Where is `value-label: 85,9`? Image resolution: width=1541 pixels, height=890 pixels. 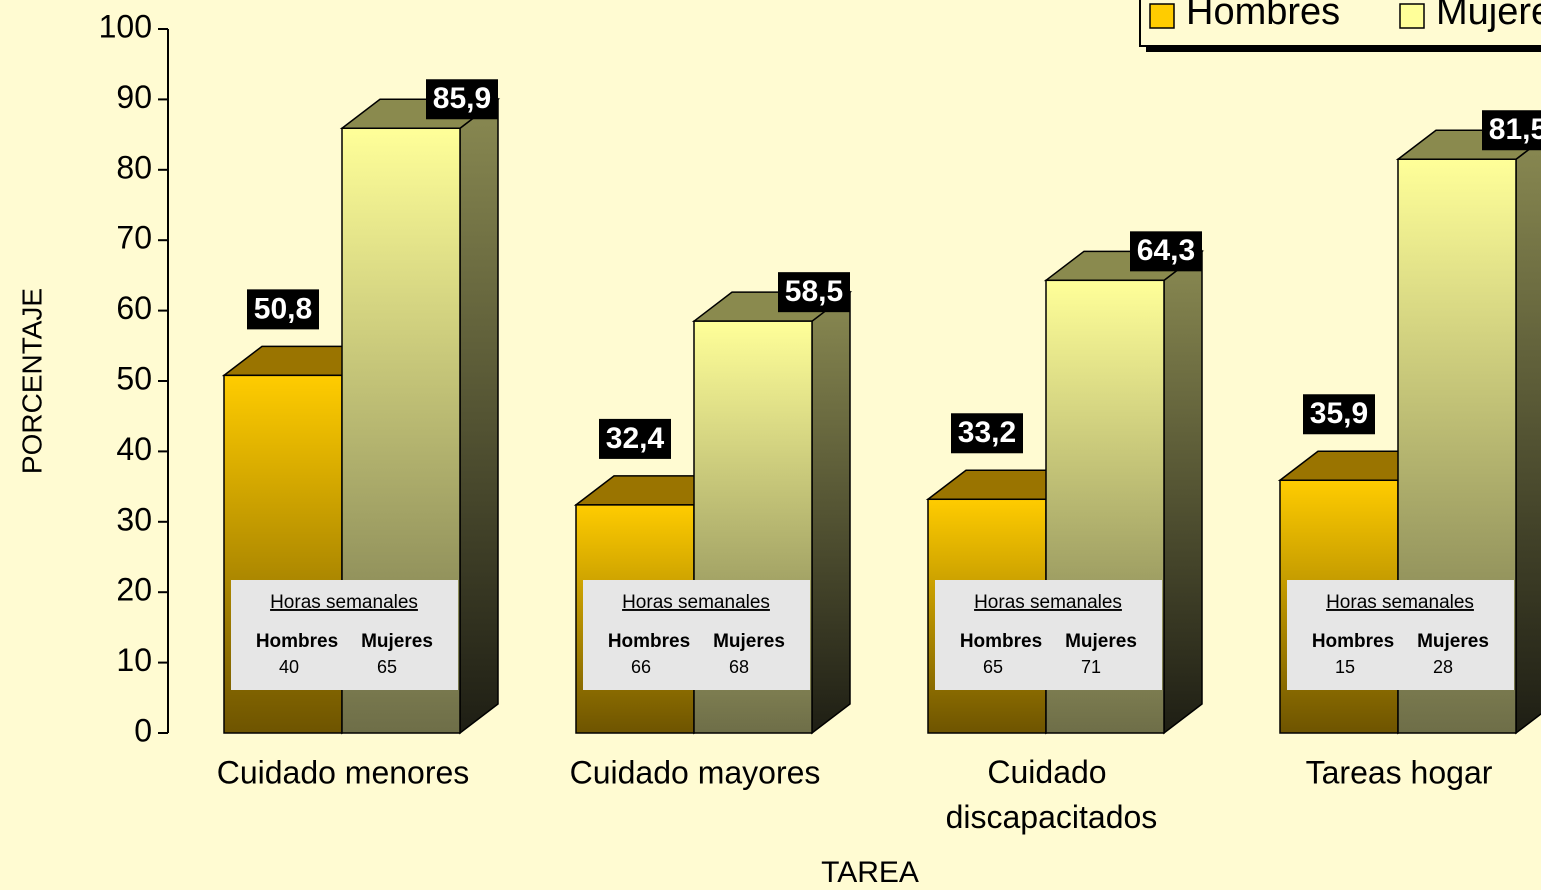
value-label: 85,9 is located at coordinates (462, 99).